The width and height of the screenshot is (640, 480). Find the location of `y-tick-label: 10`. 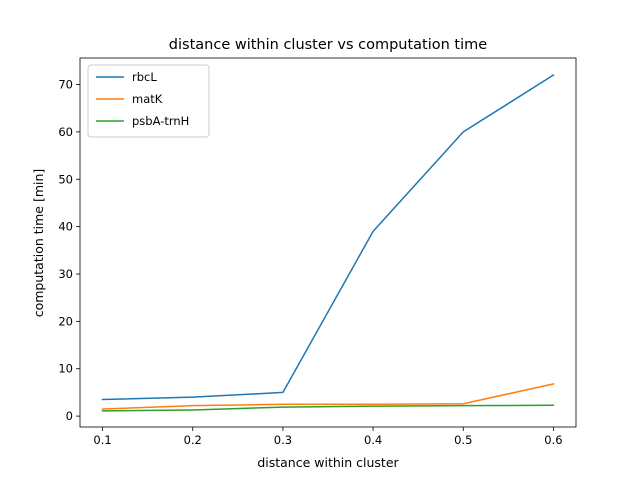

y-tick-label: 10 is located at coordinates (65, 369).